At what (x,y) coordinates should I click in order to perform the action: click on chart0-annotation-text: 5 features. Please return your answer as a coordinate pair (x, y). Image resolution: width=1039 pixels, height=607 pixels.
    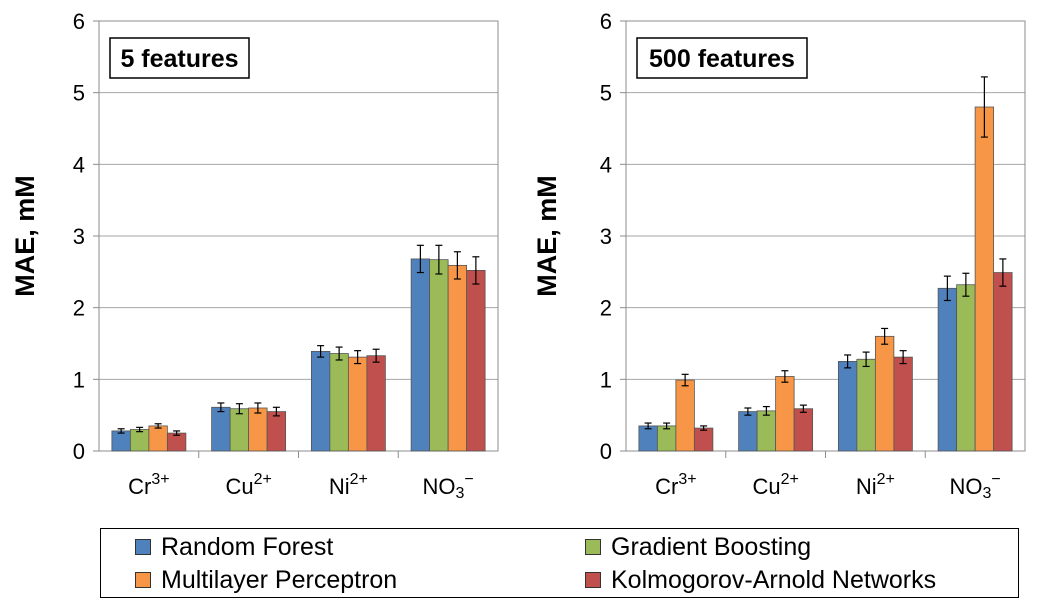
    Looking at the image, I should click on (179, 59).